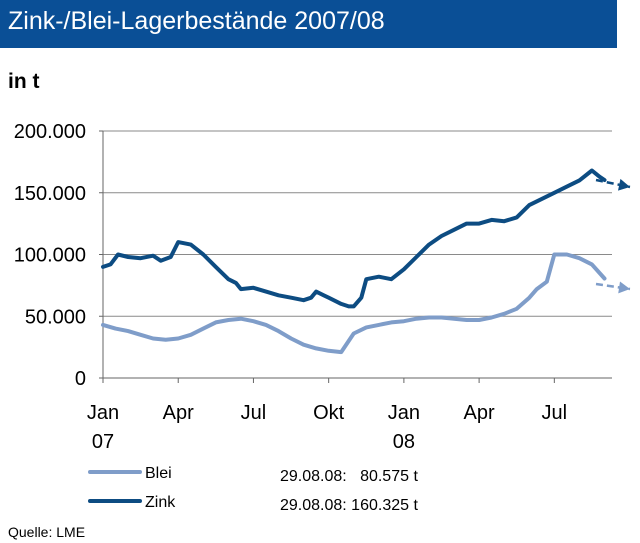 This screenshot has height=543, width=640. I want to click on y-tick-label: 100.000, so click(50, 256).